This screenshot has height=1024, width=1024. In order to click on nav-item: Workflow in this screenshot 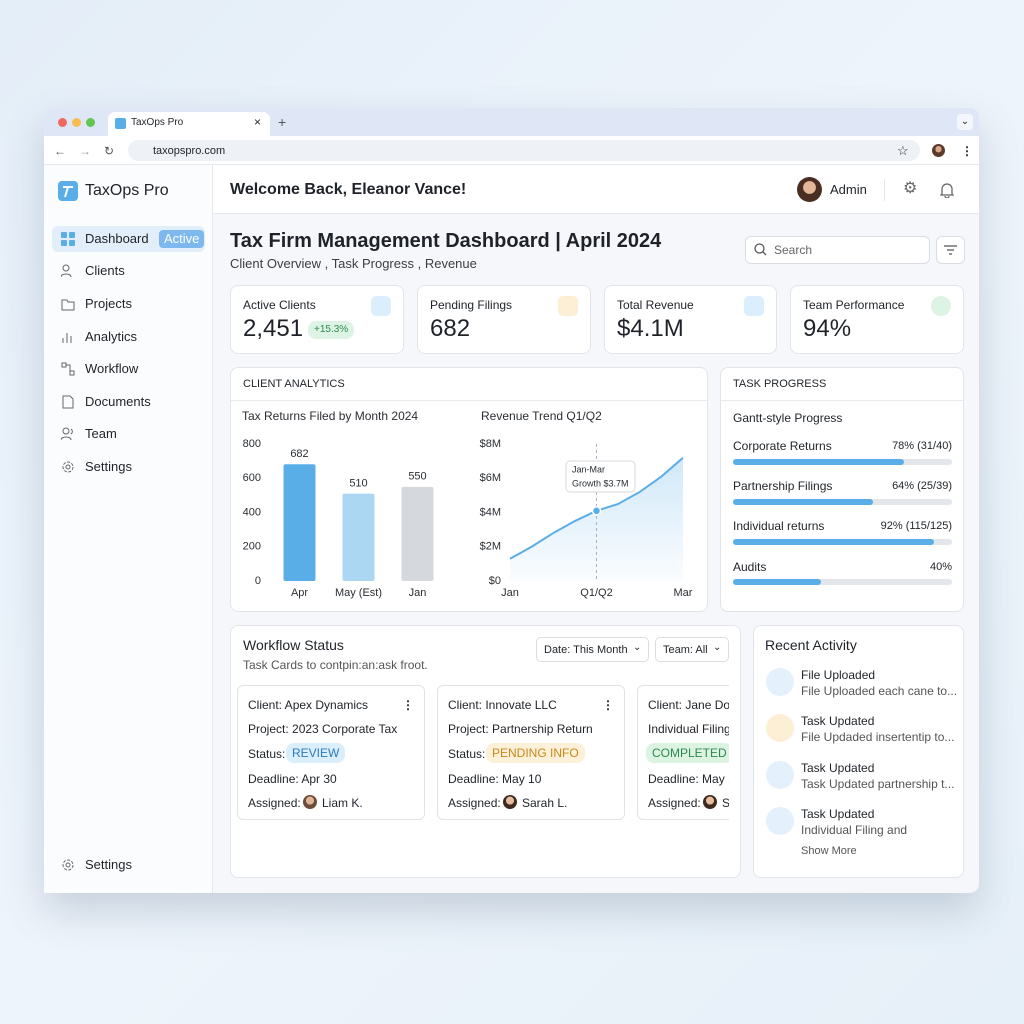, I will do `click(128, 369)`.